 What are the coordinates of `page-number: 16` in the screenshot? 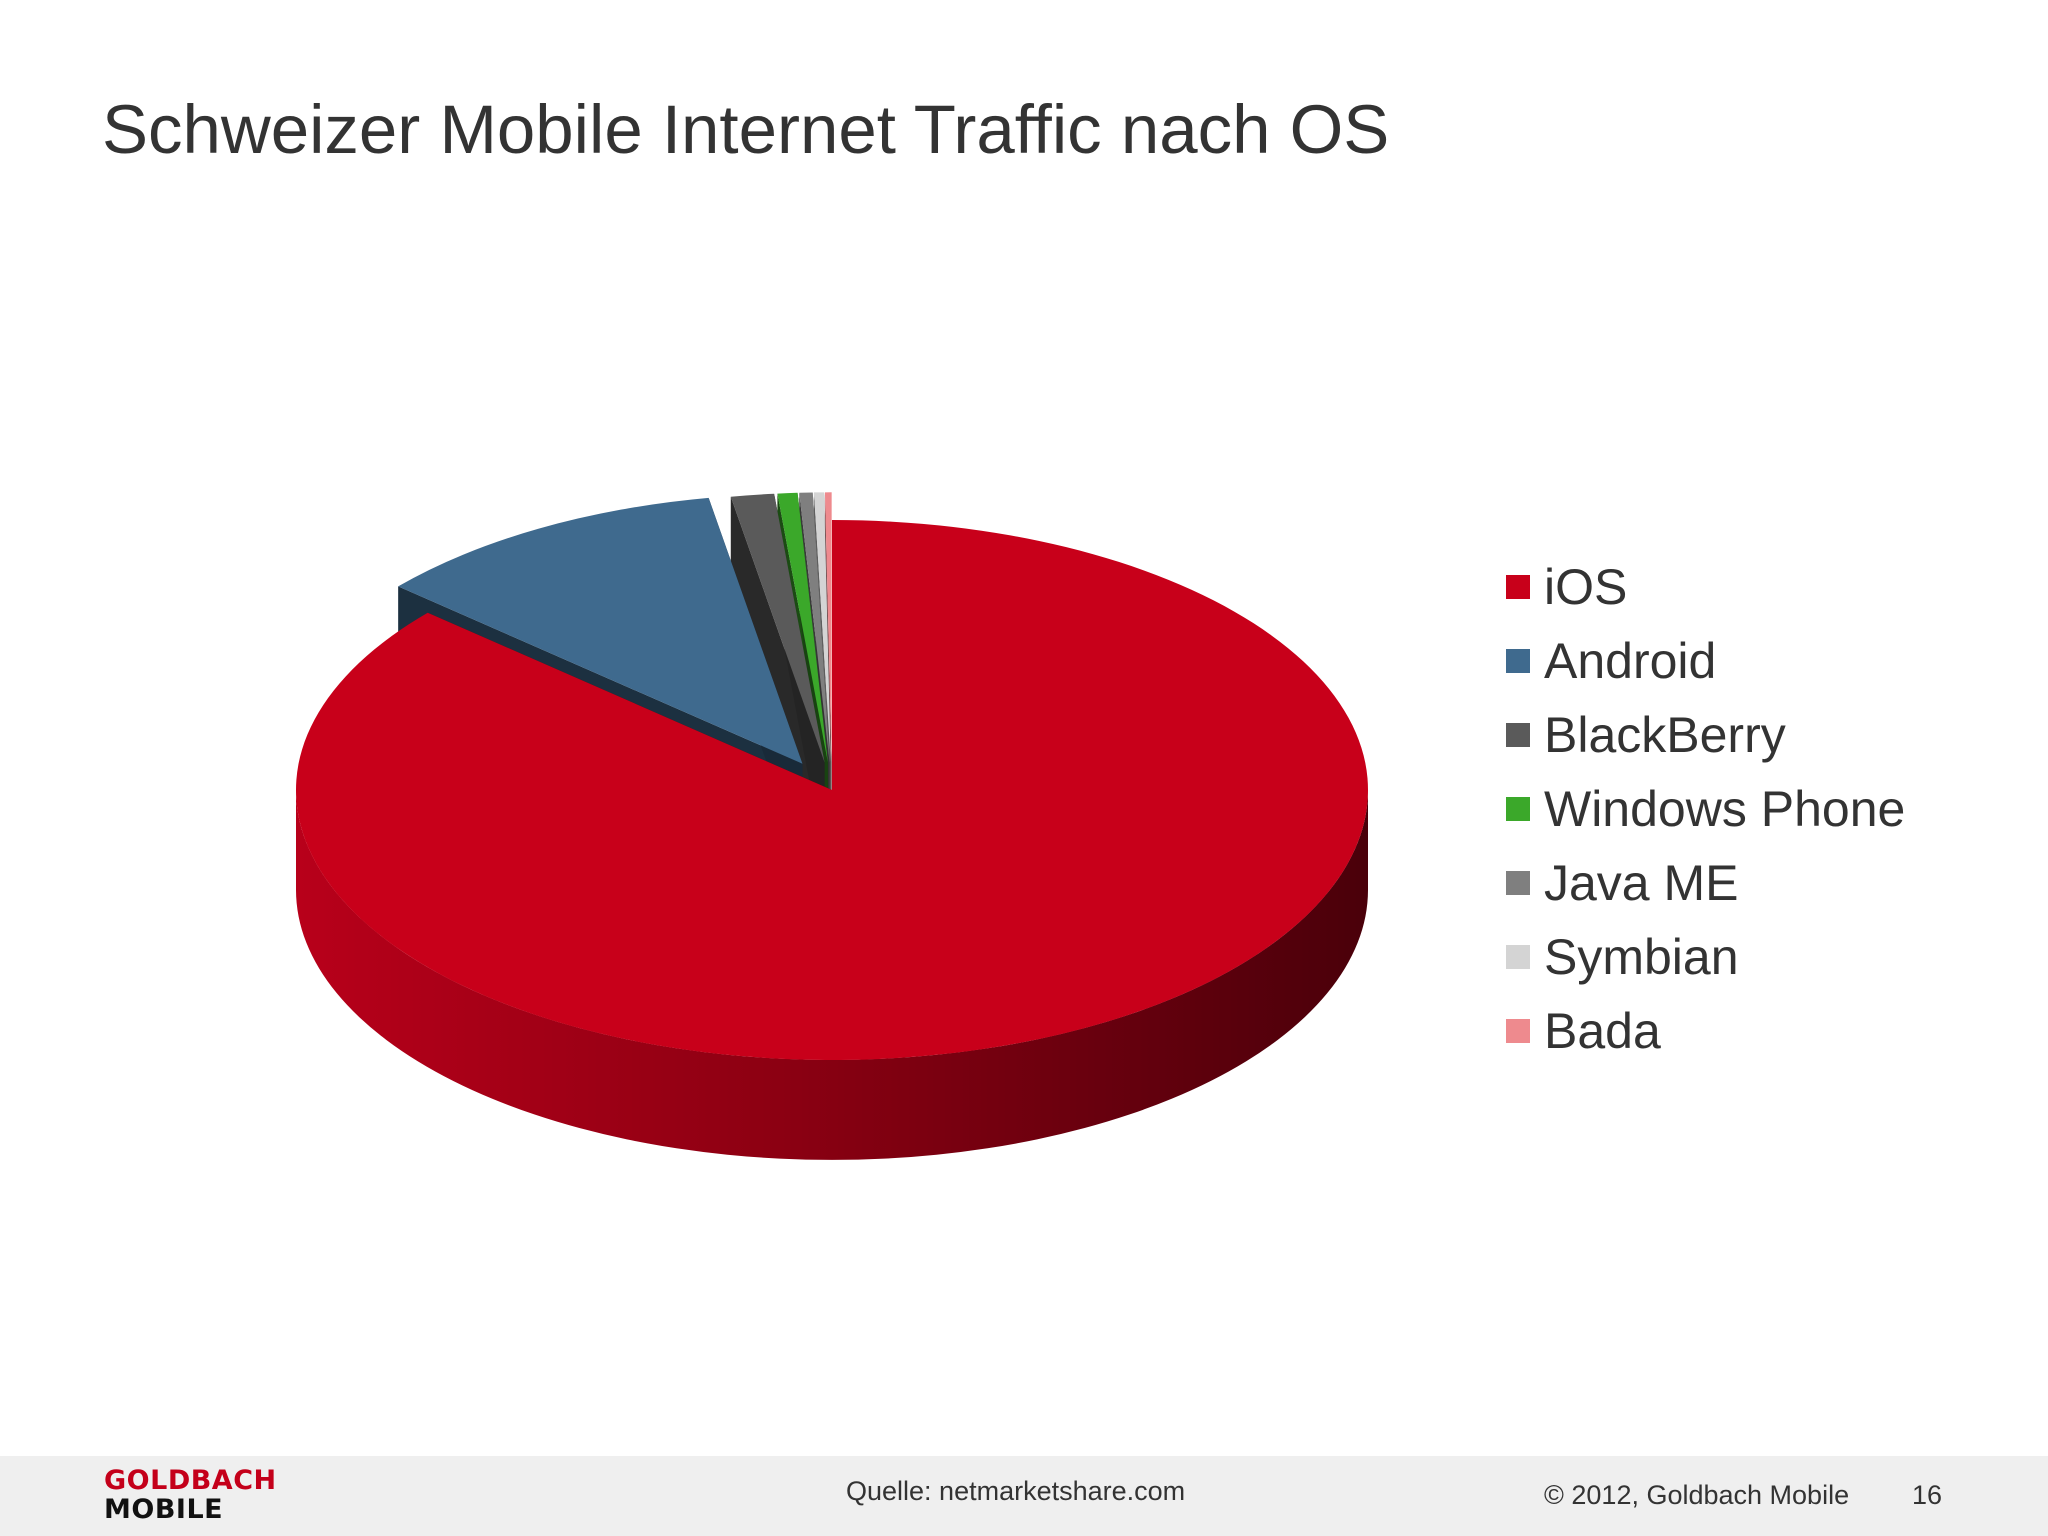 It's located at (1927, 1495).